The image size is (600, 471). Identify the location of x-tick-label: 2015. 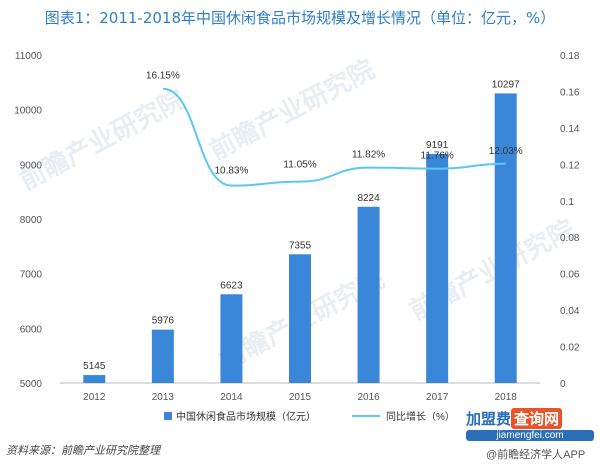
(300, 397).